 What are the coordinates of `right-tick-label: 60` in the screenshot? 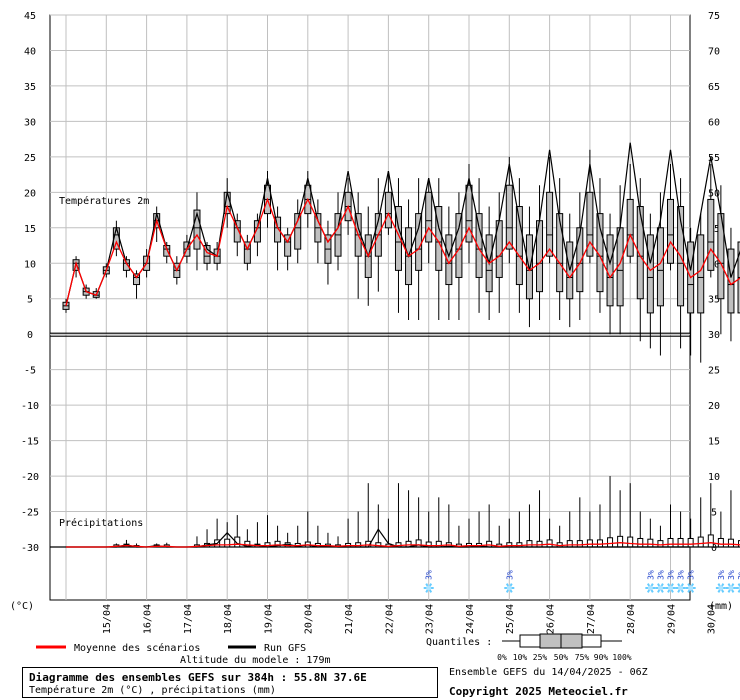 It's located at (714, 122).